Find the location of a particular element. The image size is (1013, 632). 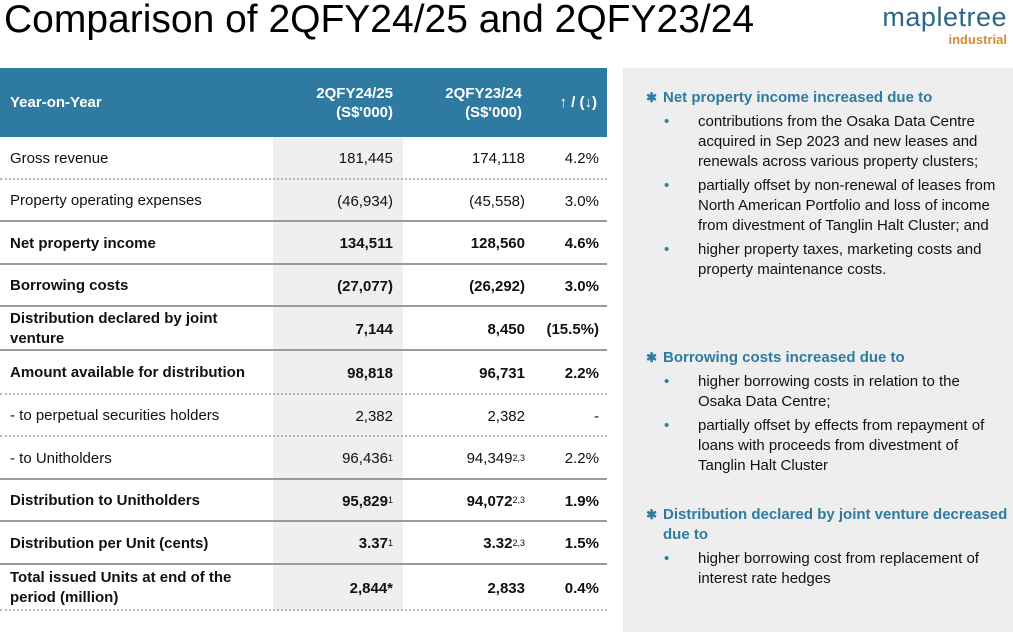

current-period-value-text: 134,511 is located at coordinates (366, 243).